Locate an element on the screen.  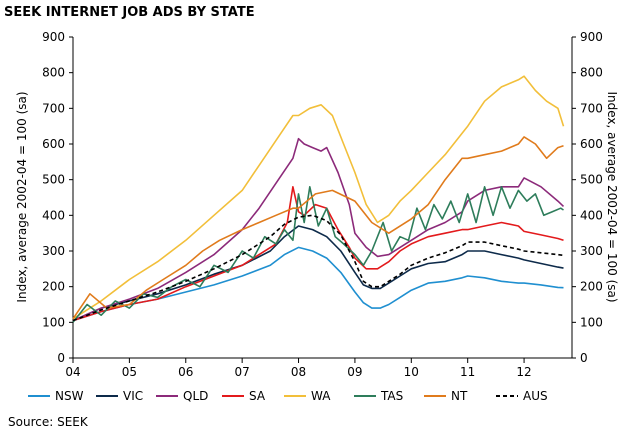
x-tick-label: 07 is located at coordinates (242, 372).